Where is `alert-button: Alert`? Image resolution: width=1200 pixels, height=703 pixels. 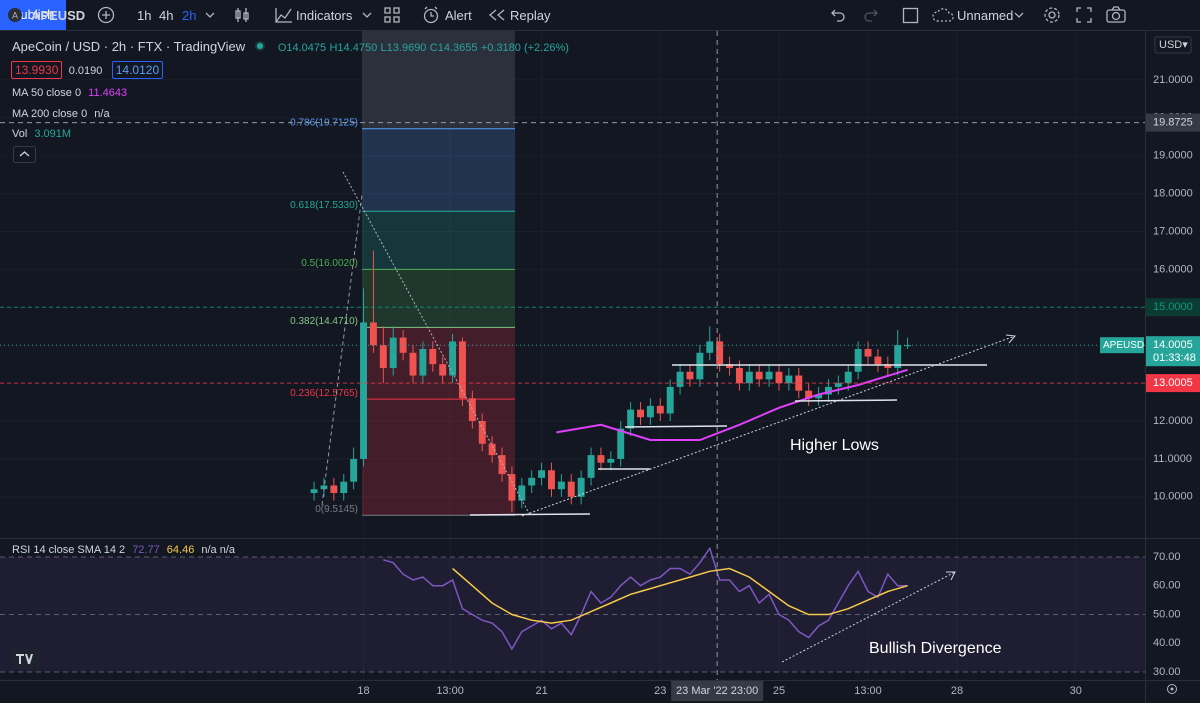 alert-button: Alert is located at coordinates (458, 15).